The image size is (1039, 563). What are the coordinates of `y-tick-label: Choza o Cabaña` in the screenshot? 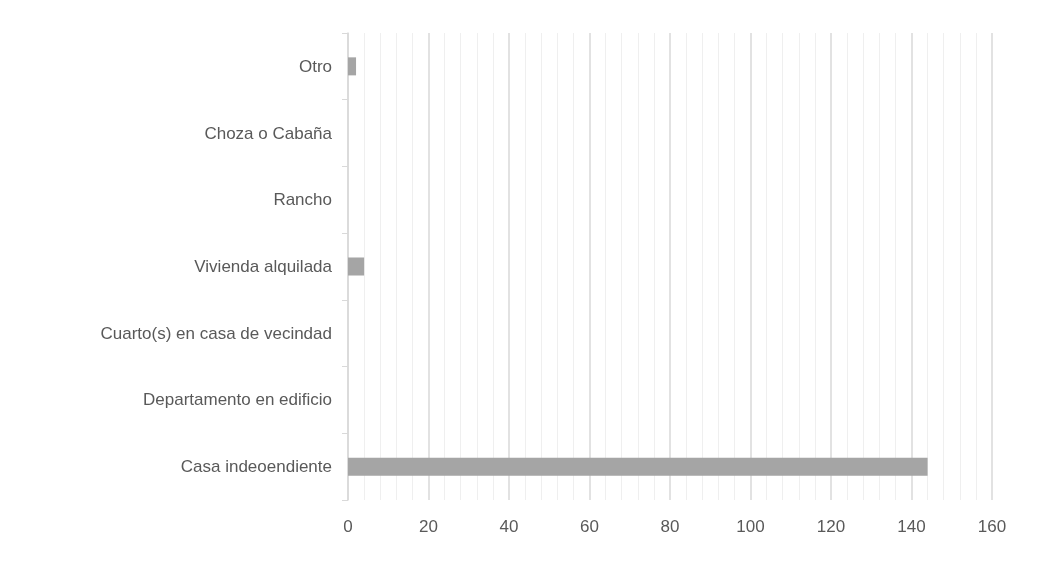 It's located at (268, 133).